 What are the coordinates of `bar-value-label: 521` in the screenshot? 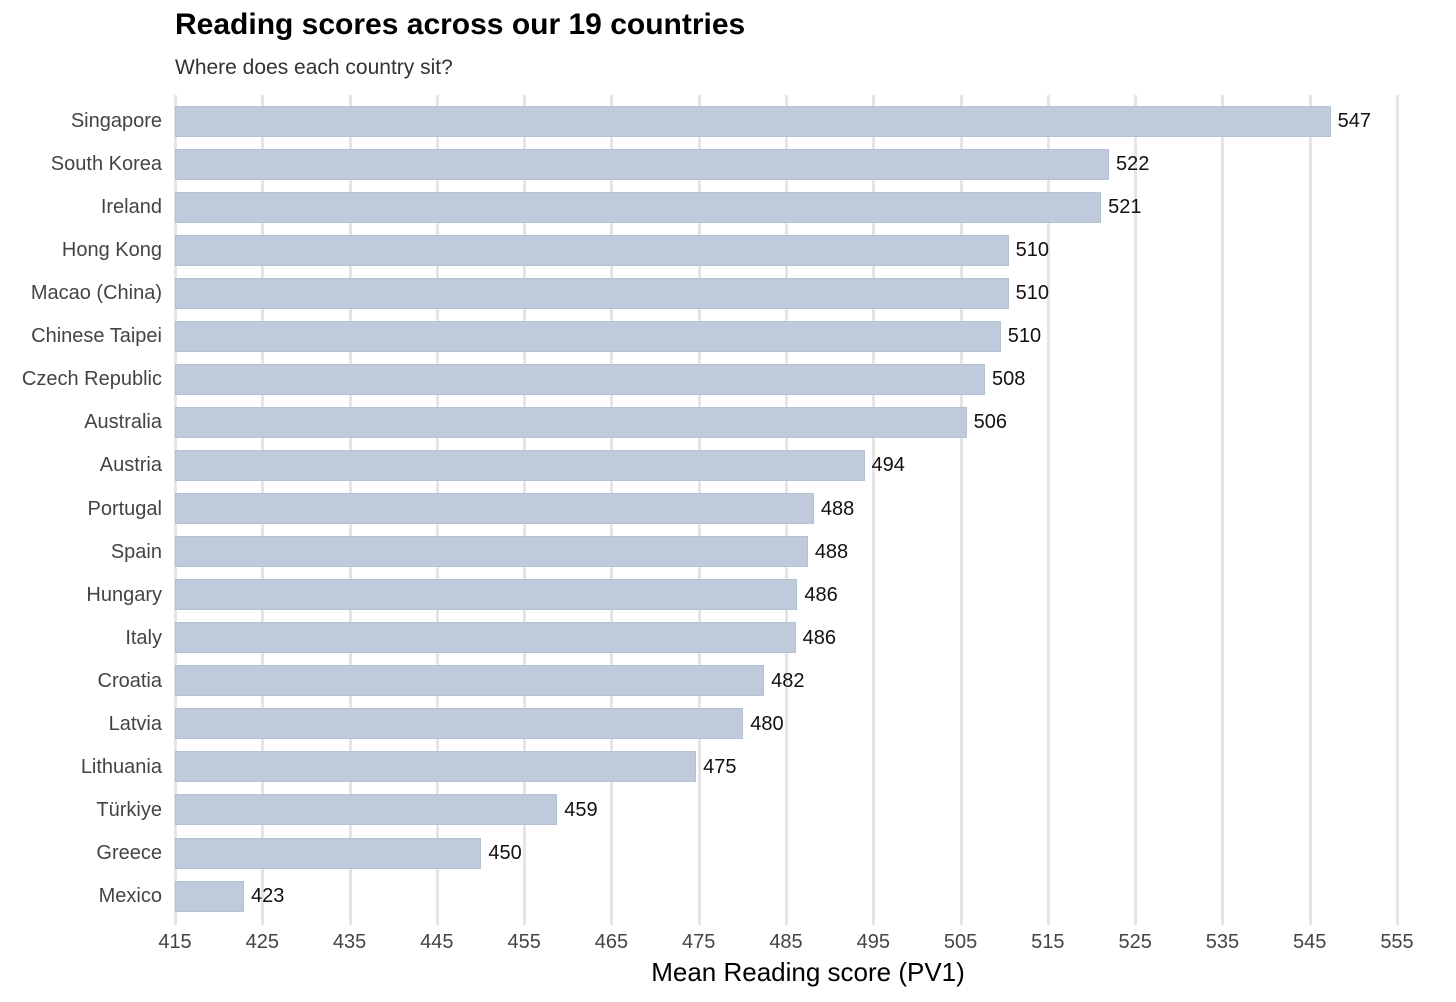 It's located at (1125, 207).